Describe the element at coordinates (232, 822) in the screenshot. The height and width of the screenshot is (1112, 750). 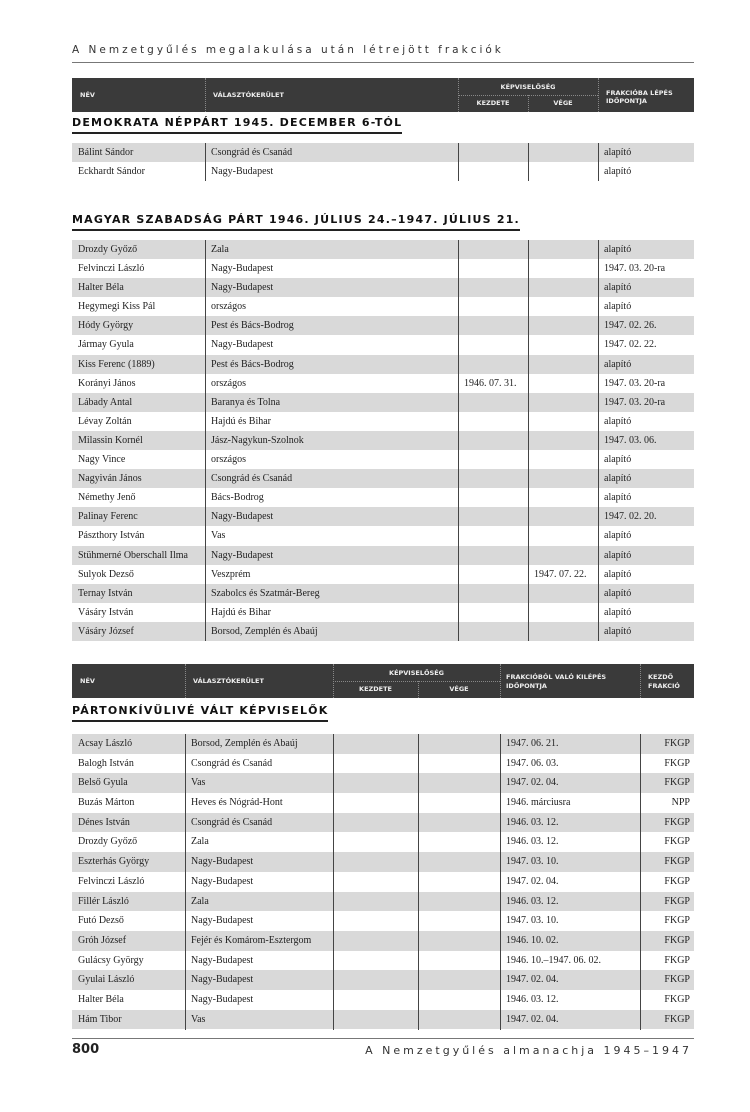
I see `table-cell: Csongrád és Csanád` at that location.